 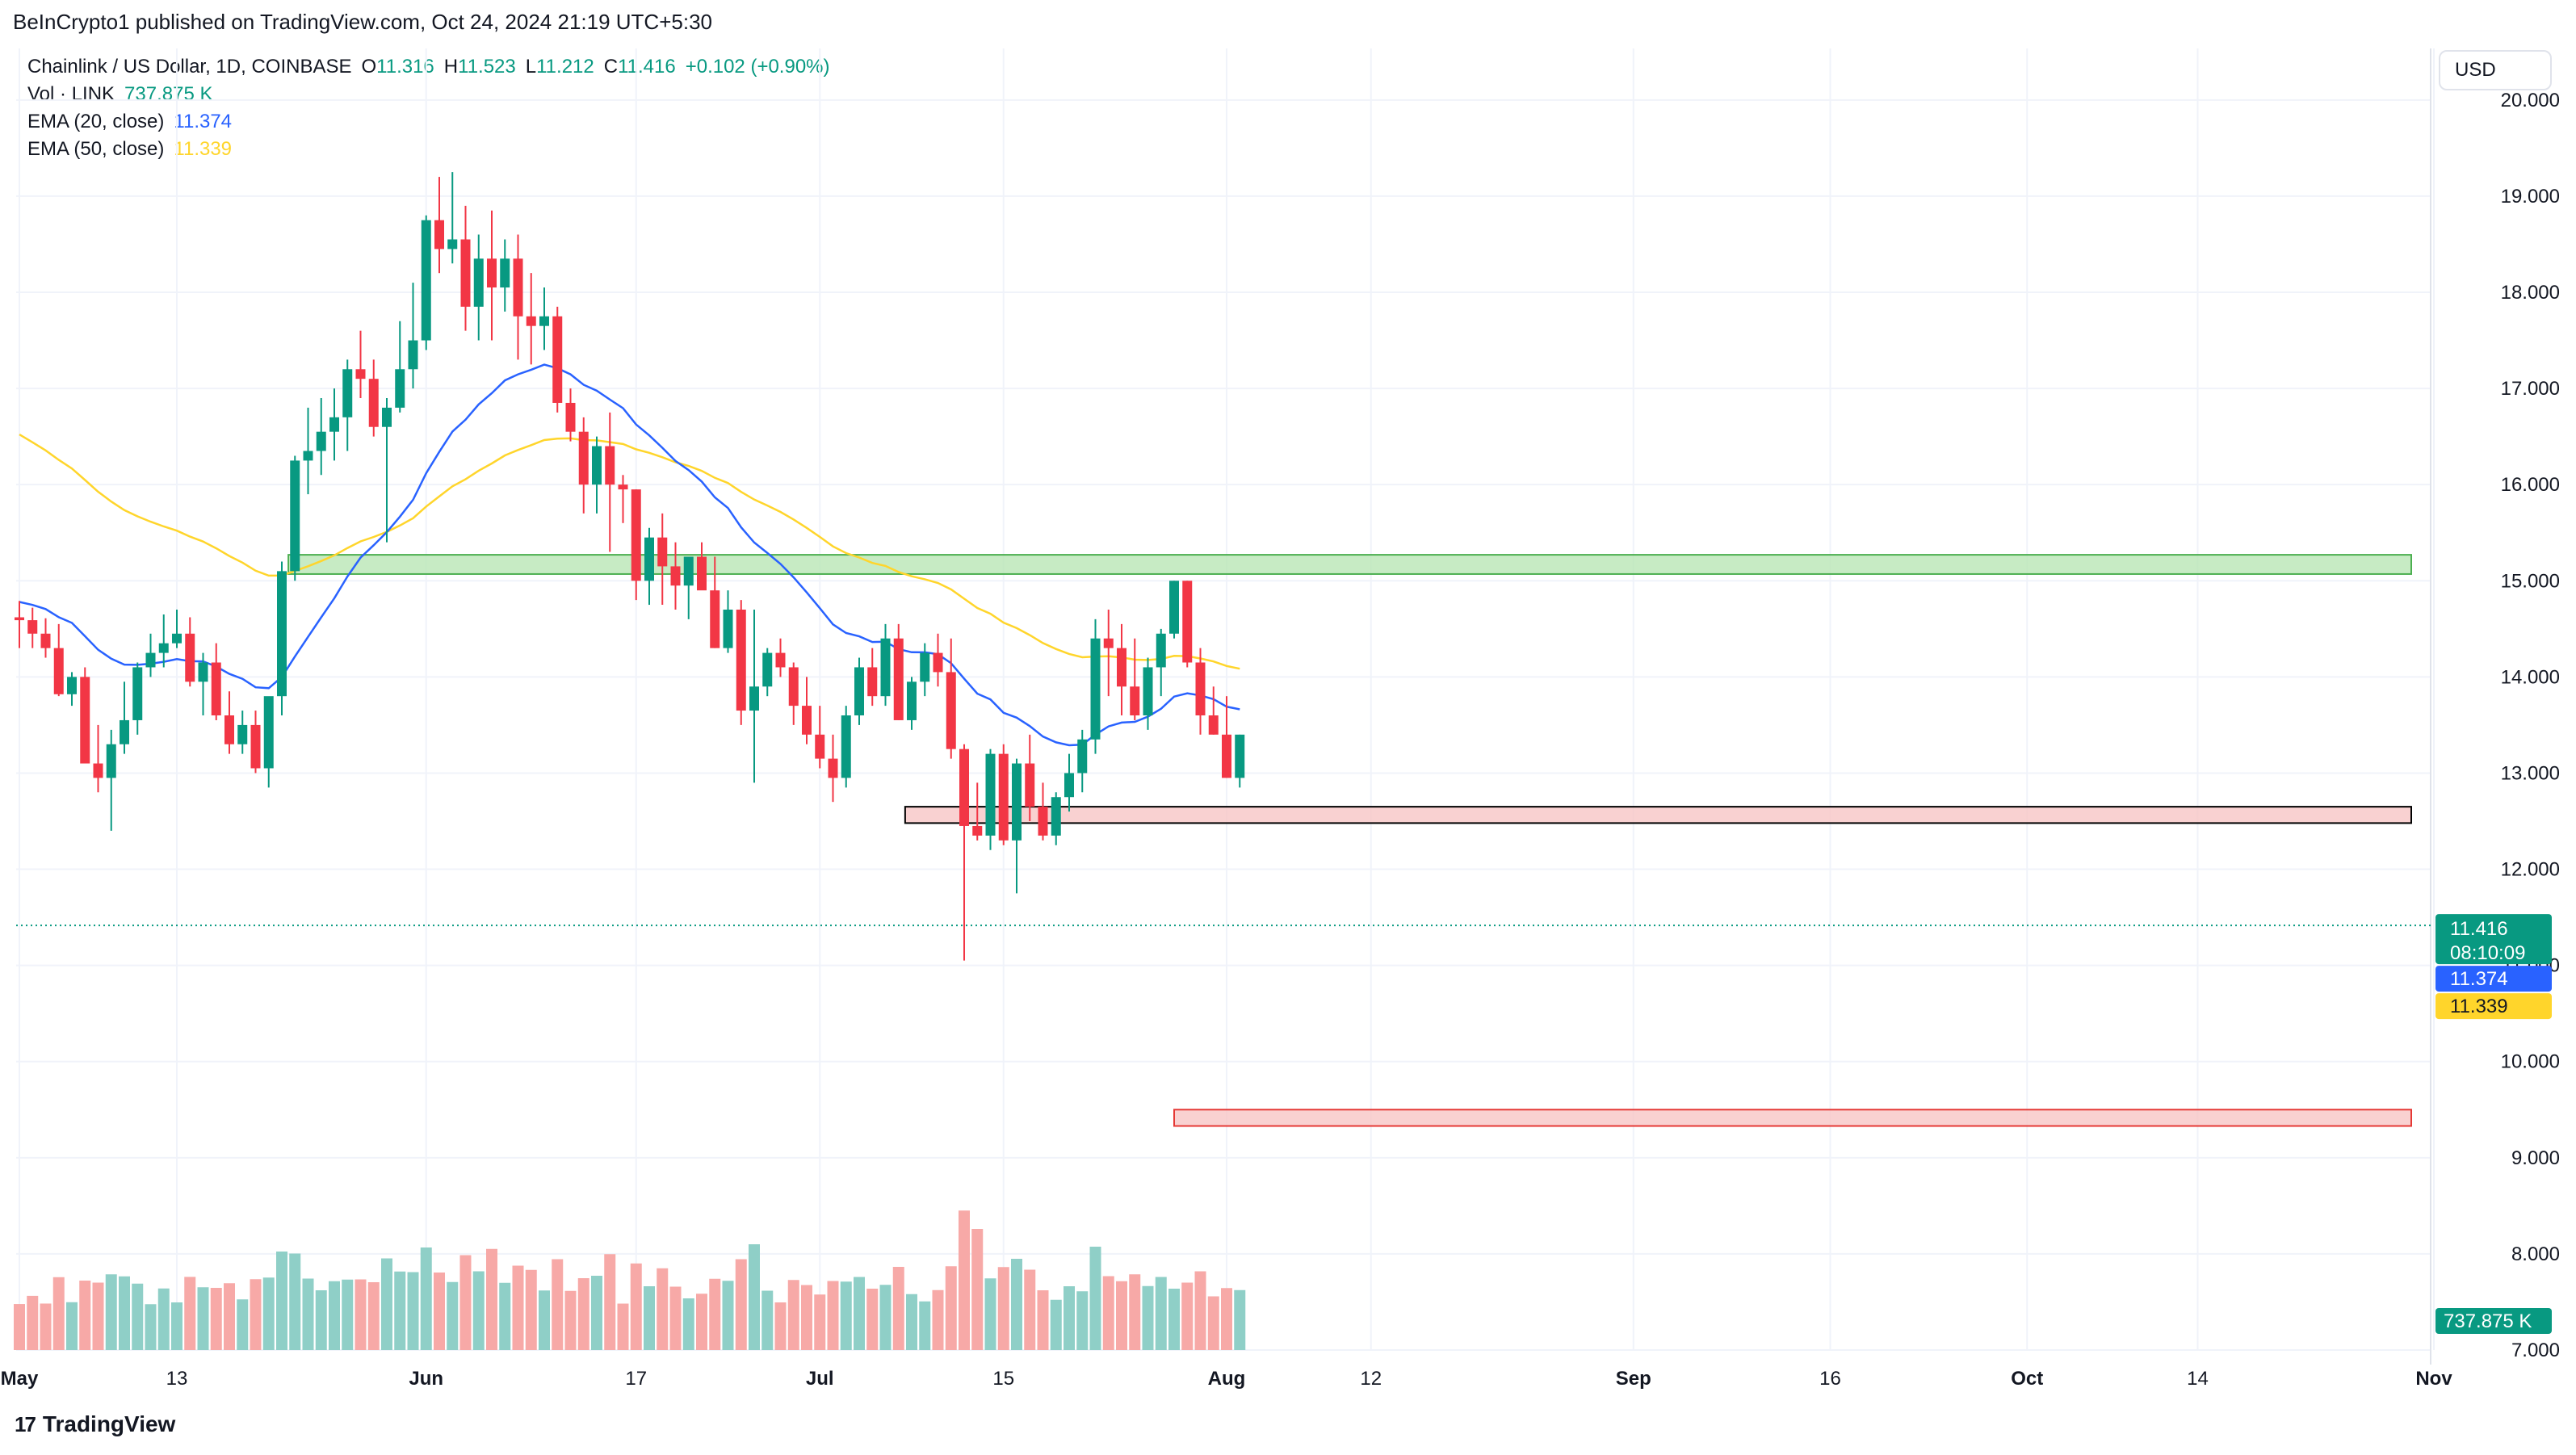 I want to click on y-tick-label: 14.000, so click(x=2530, y=677).